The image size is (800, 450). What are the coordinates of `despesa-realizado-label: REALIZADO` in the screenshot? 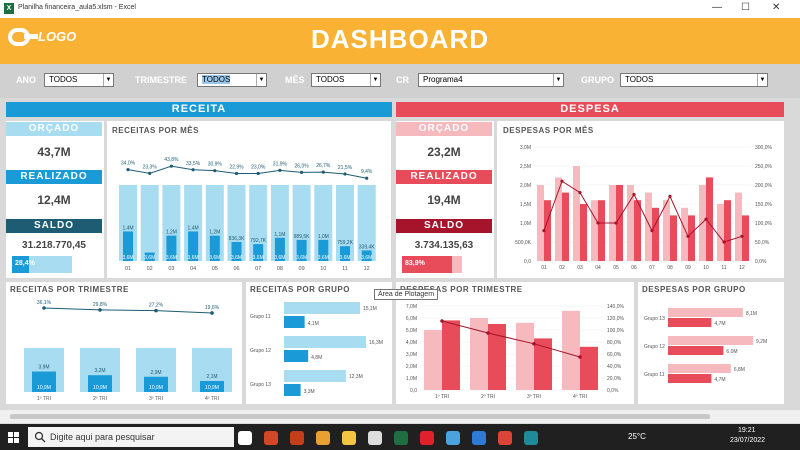 It's located at (444, 177).